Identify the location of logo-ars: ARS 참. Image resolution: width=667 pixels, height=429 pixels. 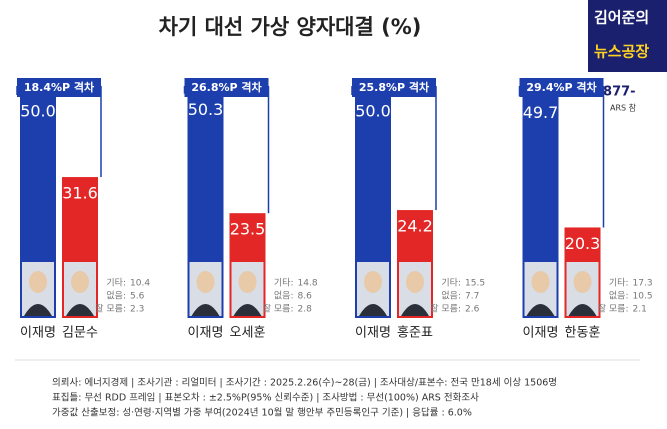
(623, 108).